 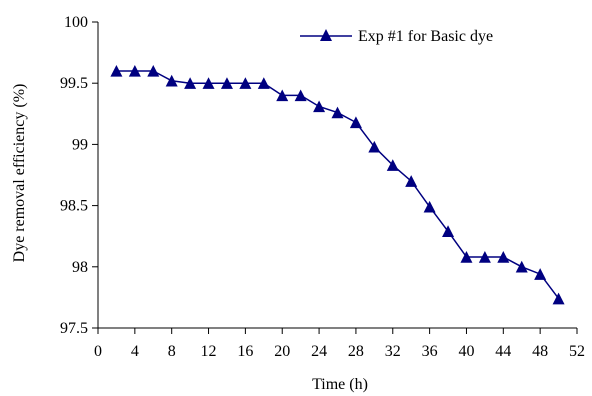 What do you see at coordinates (393, 351) in the screenshot?
I see `x-tick-label: 32` at bounding box center [393, 351].